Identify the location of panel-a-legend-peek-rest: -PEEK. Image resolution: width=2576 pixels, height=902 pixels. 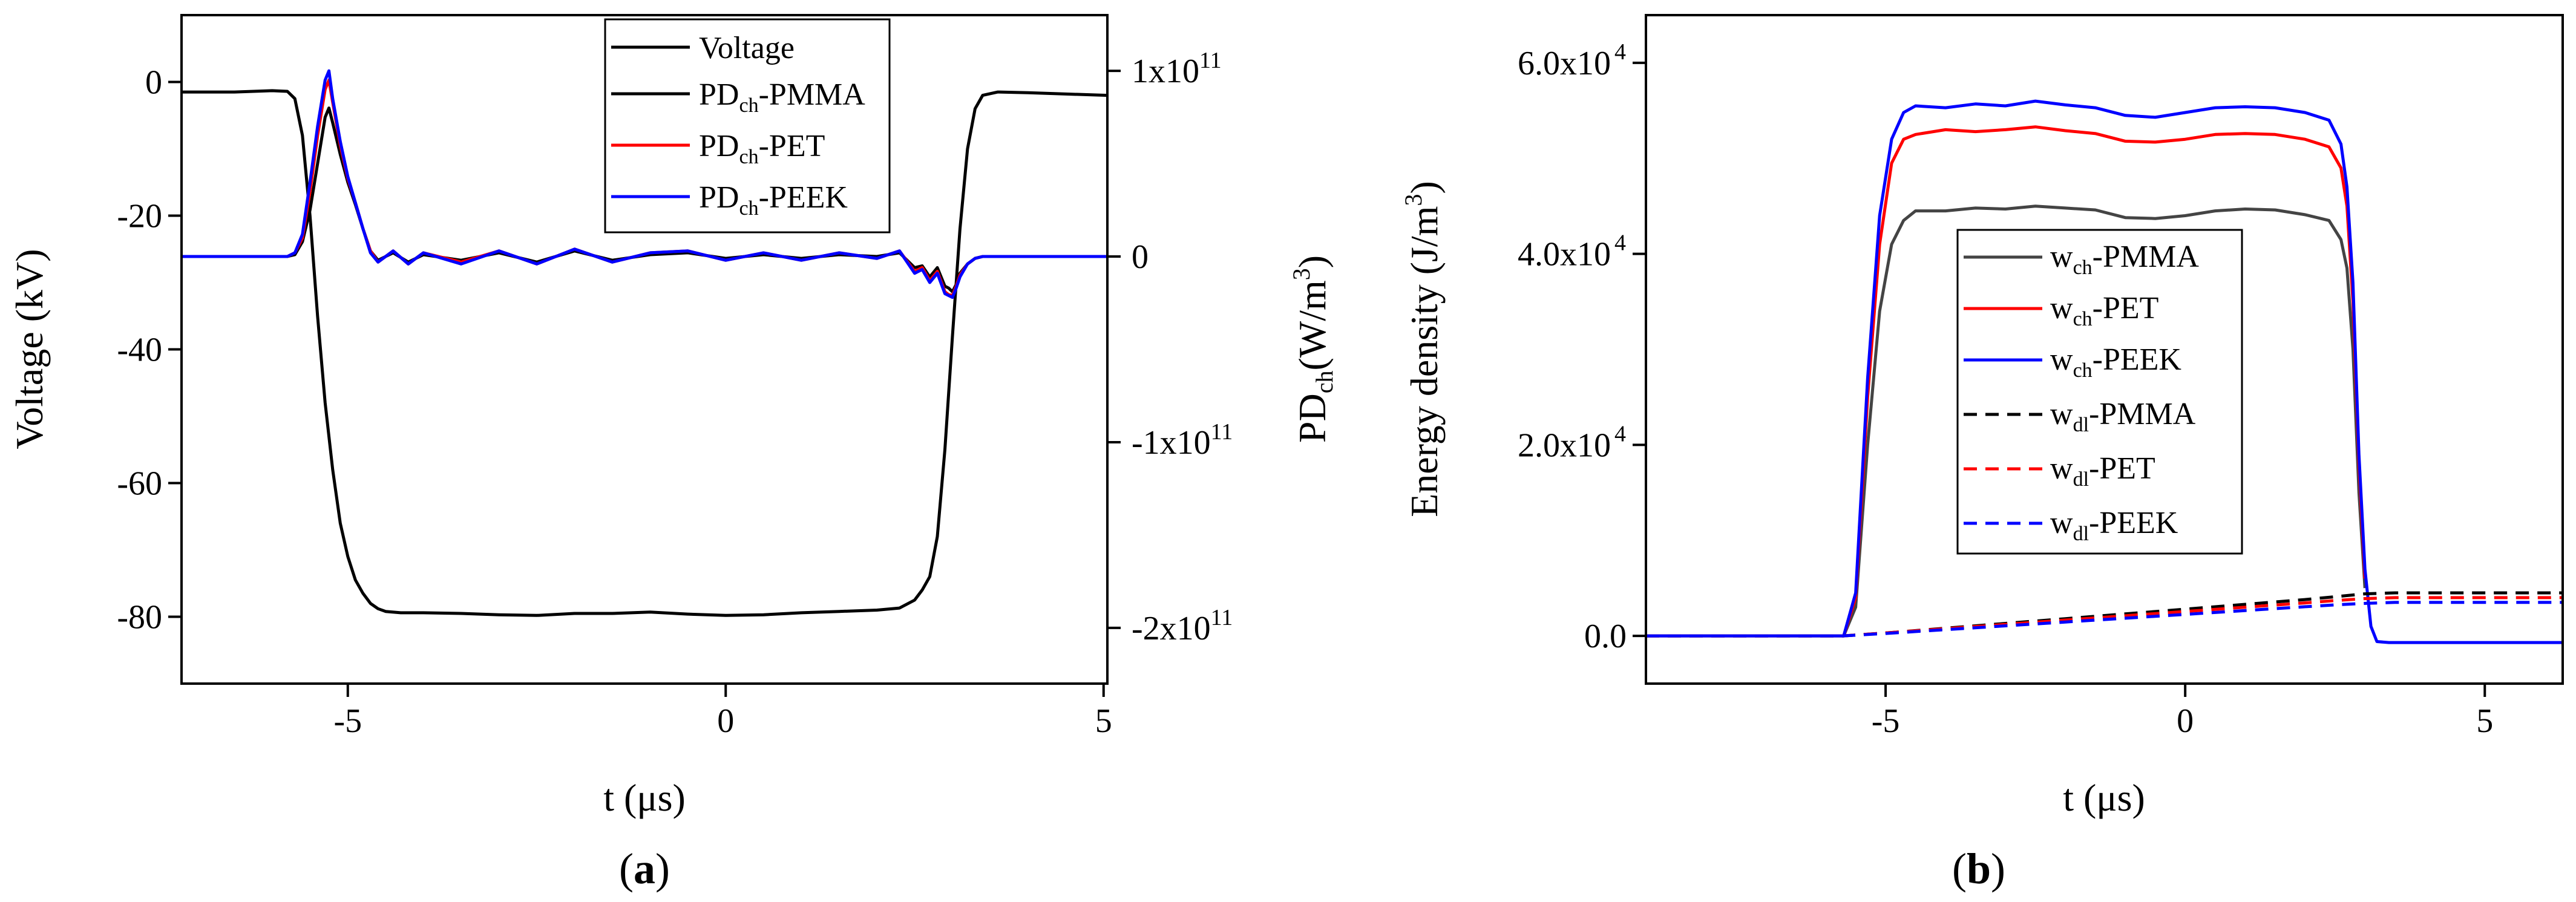
(803, 198).